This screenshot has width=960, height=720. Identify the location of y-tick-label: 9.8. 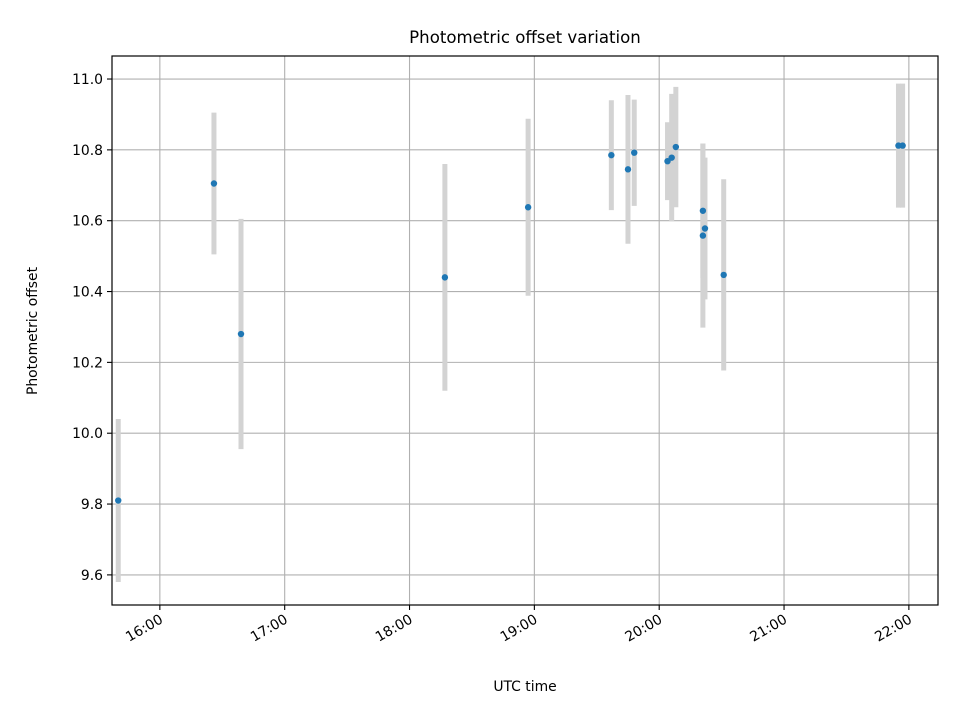
(92, 505).